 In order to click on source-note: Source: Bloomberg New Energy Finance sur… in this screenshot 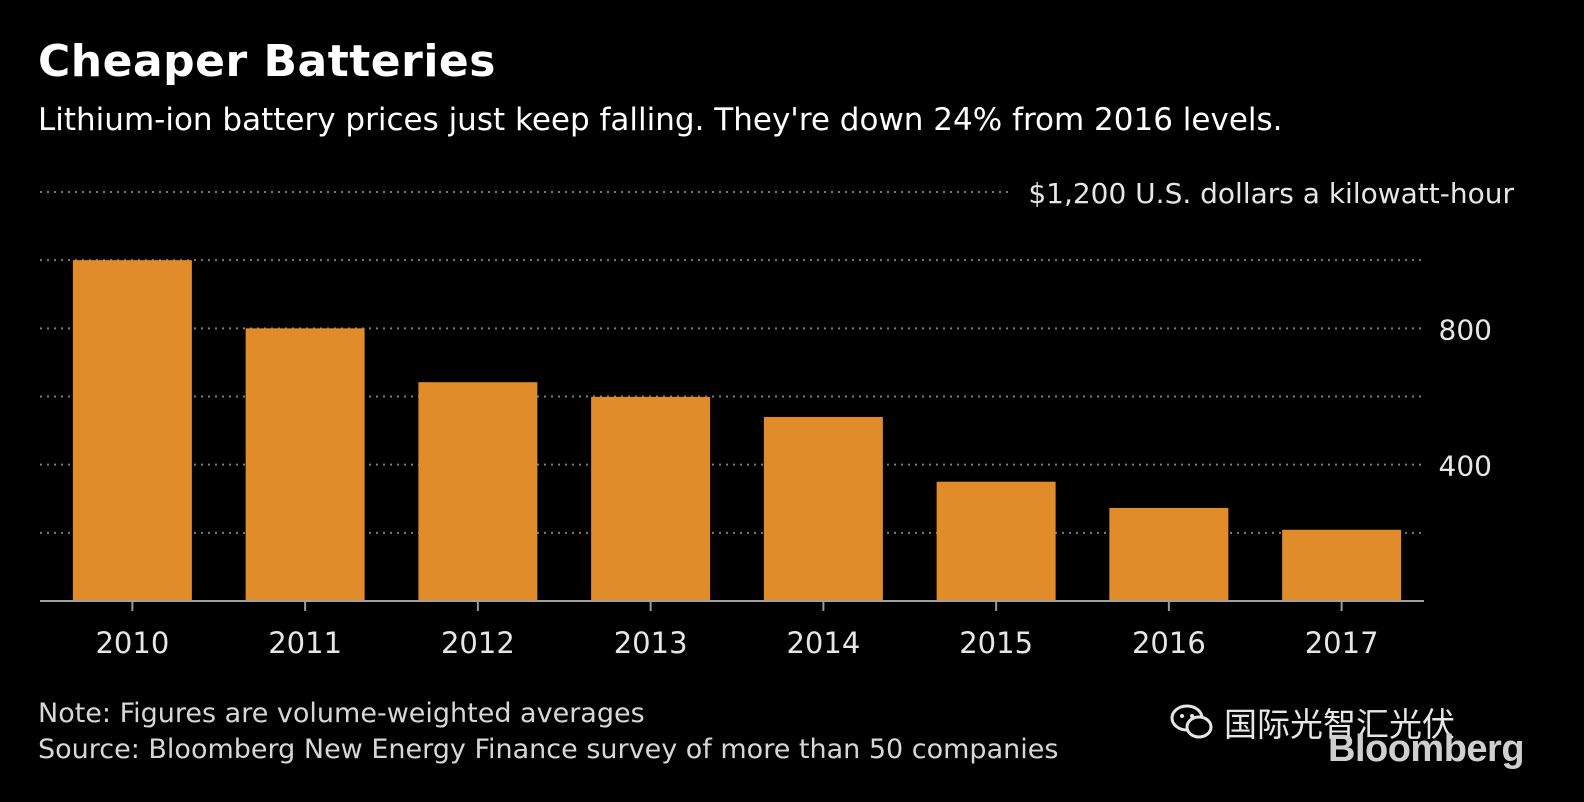, I will do `click(548, 749)`.